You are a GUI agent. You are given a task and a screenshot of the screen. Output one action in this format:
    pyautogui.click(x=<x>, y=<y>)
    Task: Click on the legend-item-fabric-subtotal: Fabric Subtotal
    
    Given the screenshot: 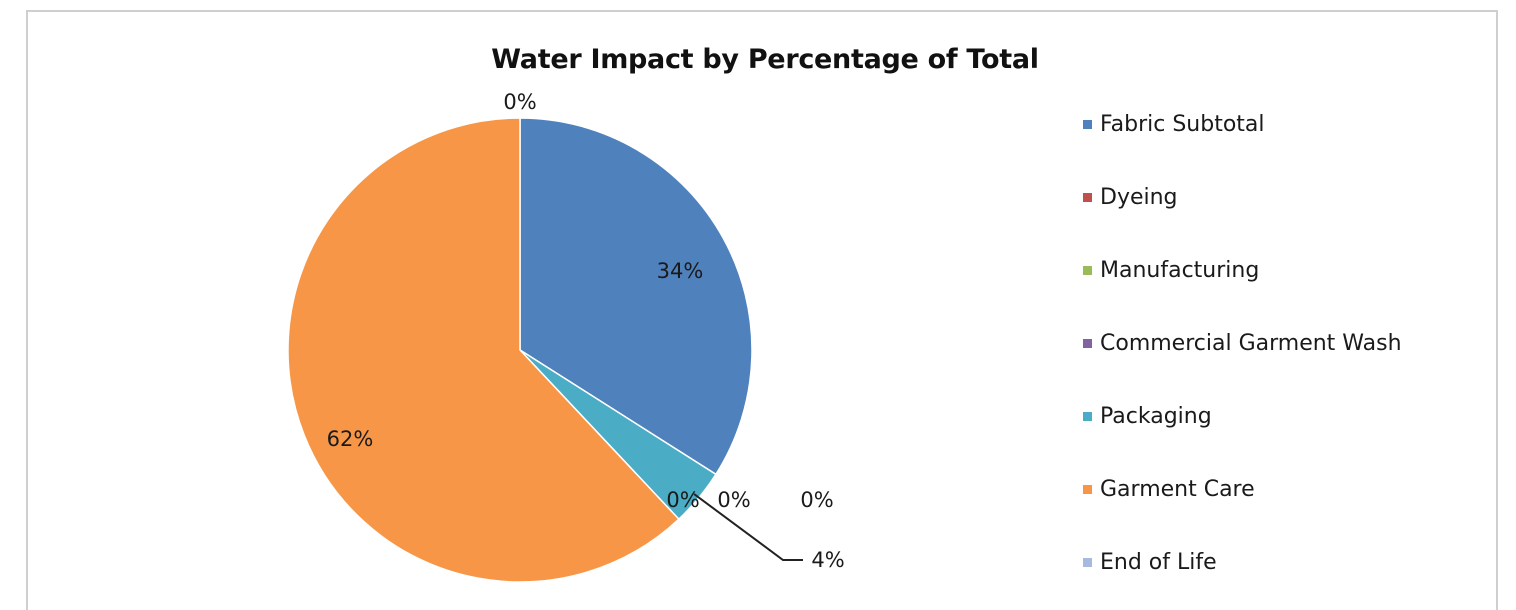 What is the action you would take?
    pyautogui.click(x=1174, y=124)
    